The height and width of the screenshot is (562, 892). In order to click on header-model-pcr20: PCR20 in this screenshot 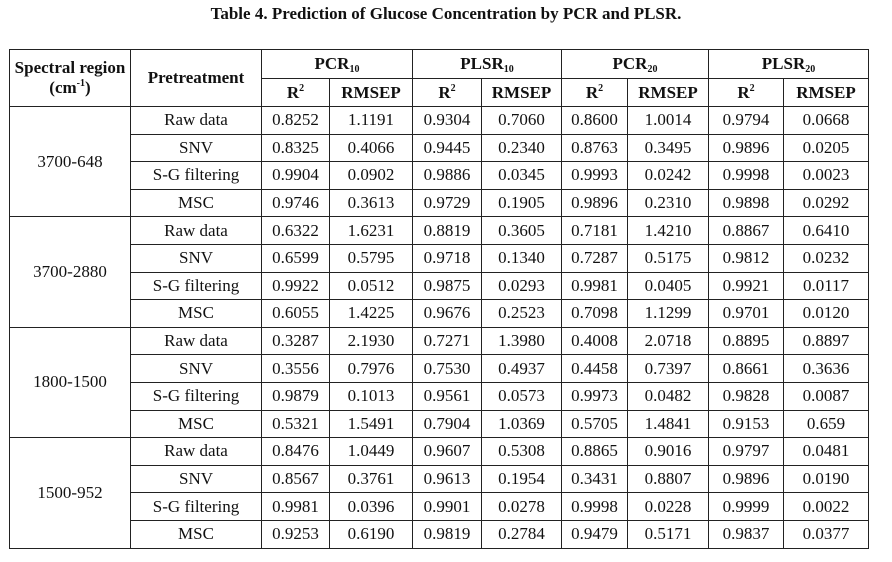, I will do `click(635, 64)`.